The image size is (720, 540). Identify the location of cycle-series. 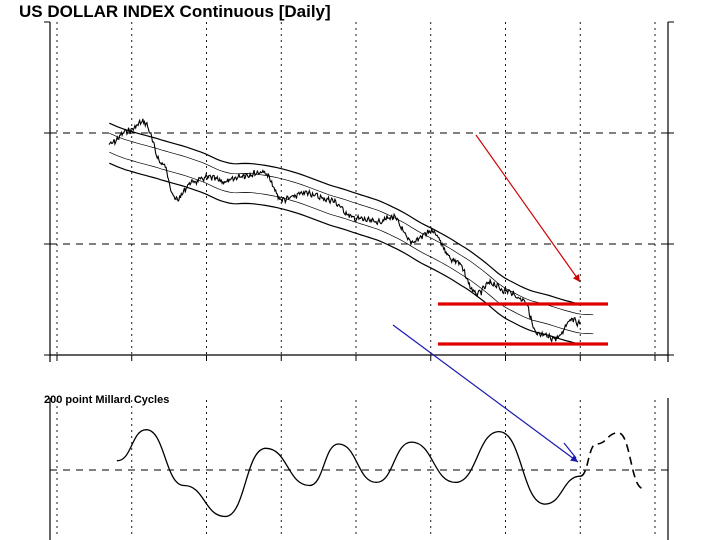
(380, 473).